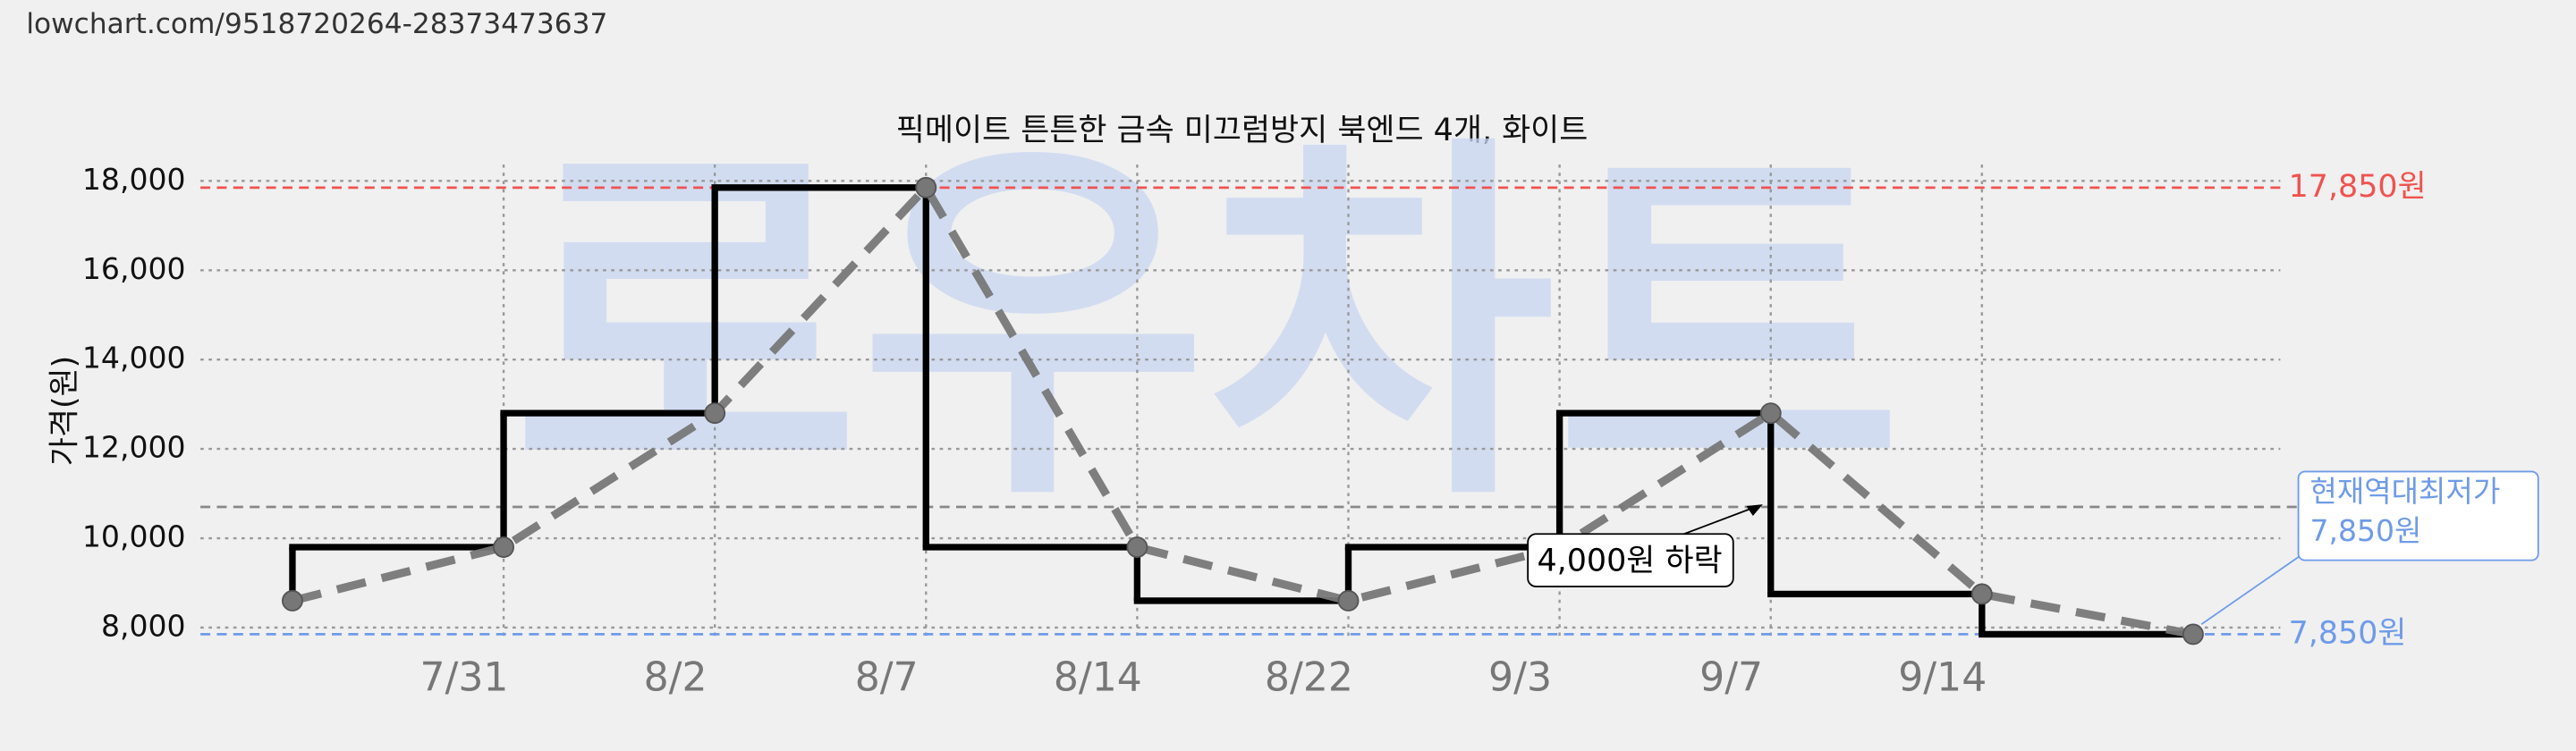  What do you see at coordinates (1242, 130) in the screenshot?
I see `chart-title: 픽메이트 튼튼한 금속 미끄럼방지 북엔드 4개, 화이트` at bounding box center [1242, 130].